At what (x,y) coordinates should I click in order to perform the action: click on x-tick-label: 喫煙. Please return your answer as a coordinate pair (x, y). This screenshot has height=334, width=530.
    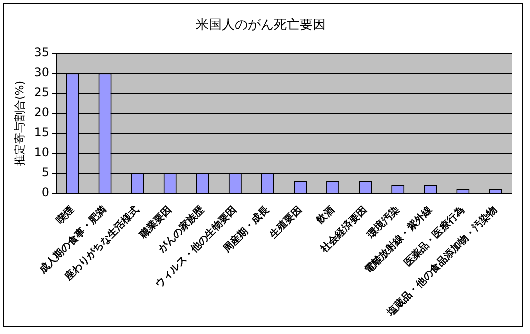
    Looking at the image, I should click on (65, 215).